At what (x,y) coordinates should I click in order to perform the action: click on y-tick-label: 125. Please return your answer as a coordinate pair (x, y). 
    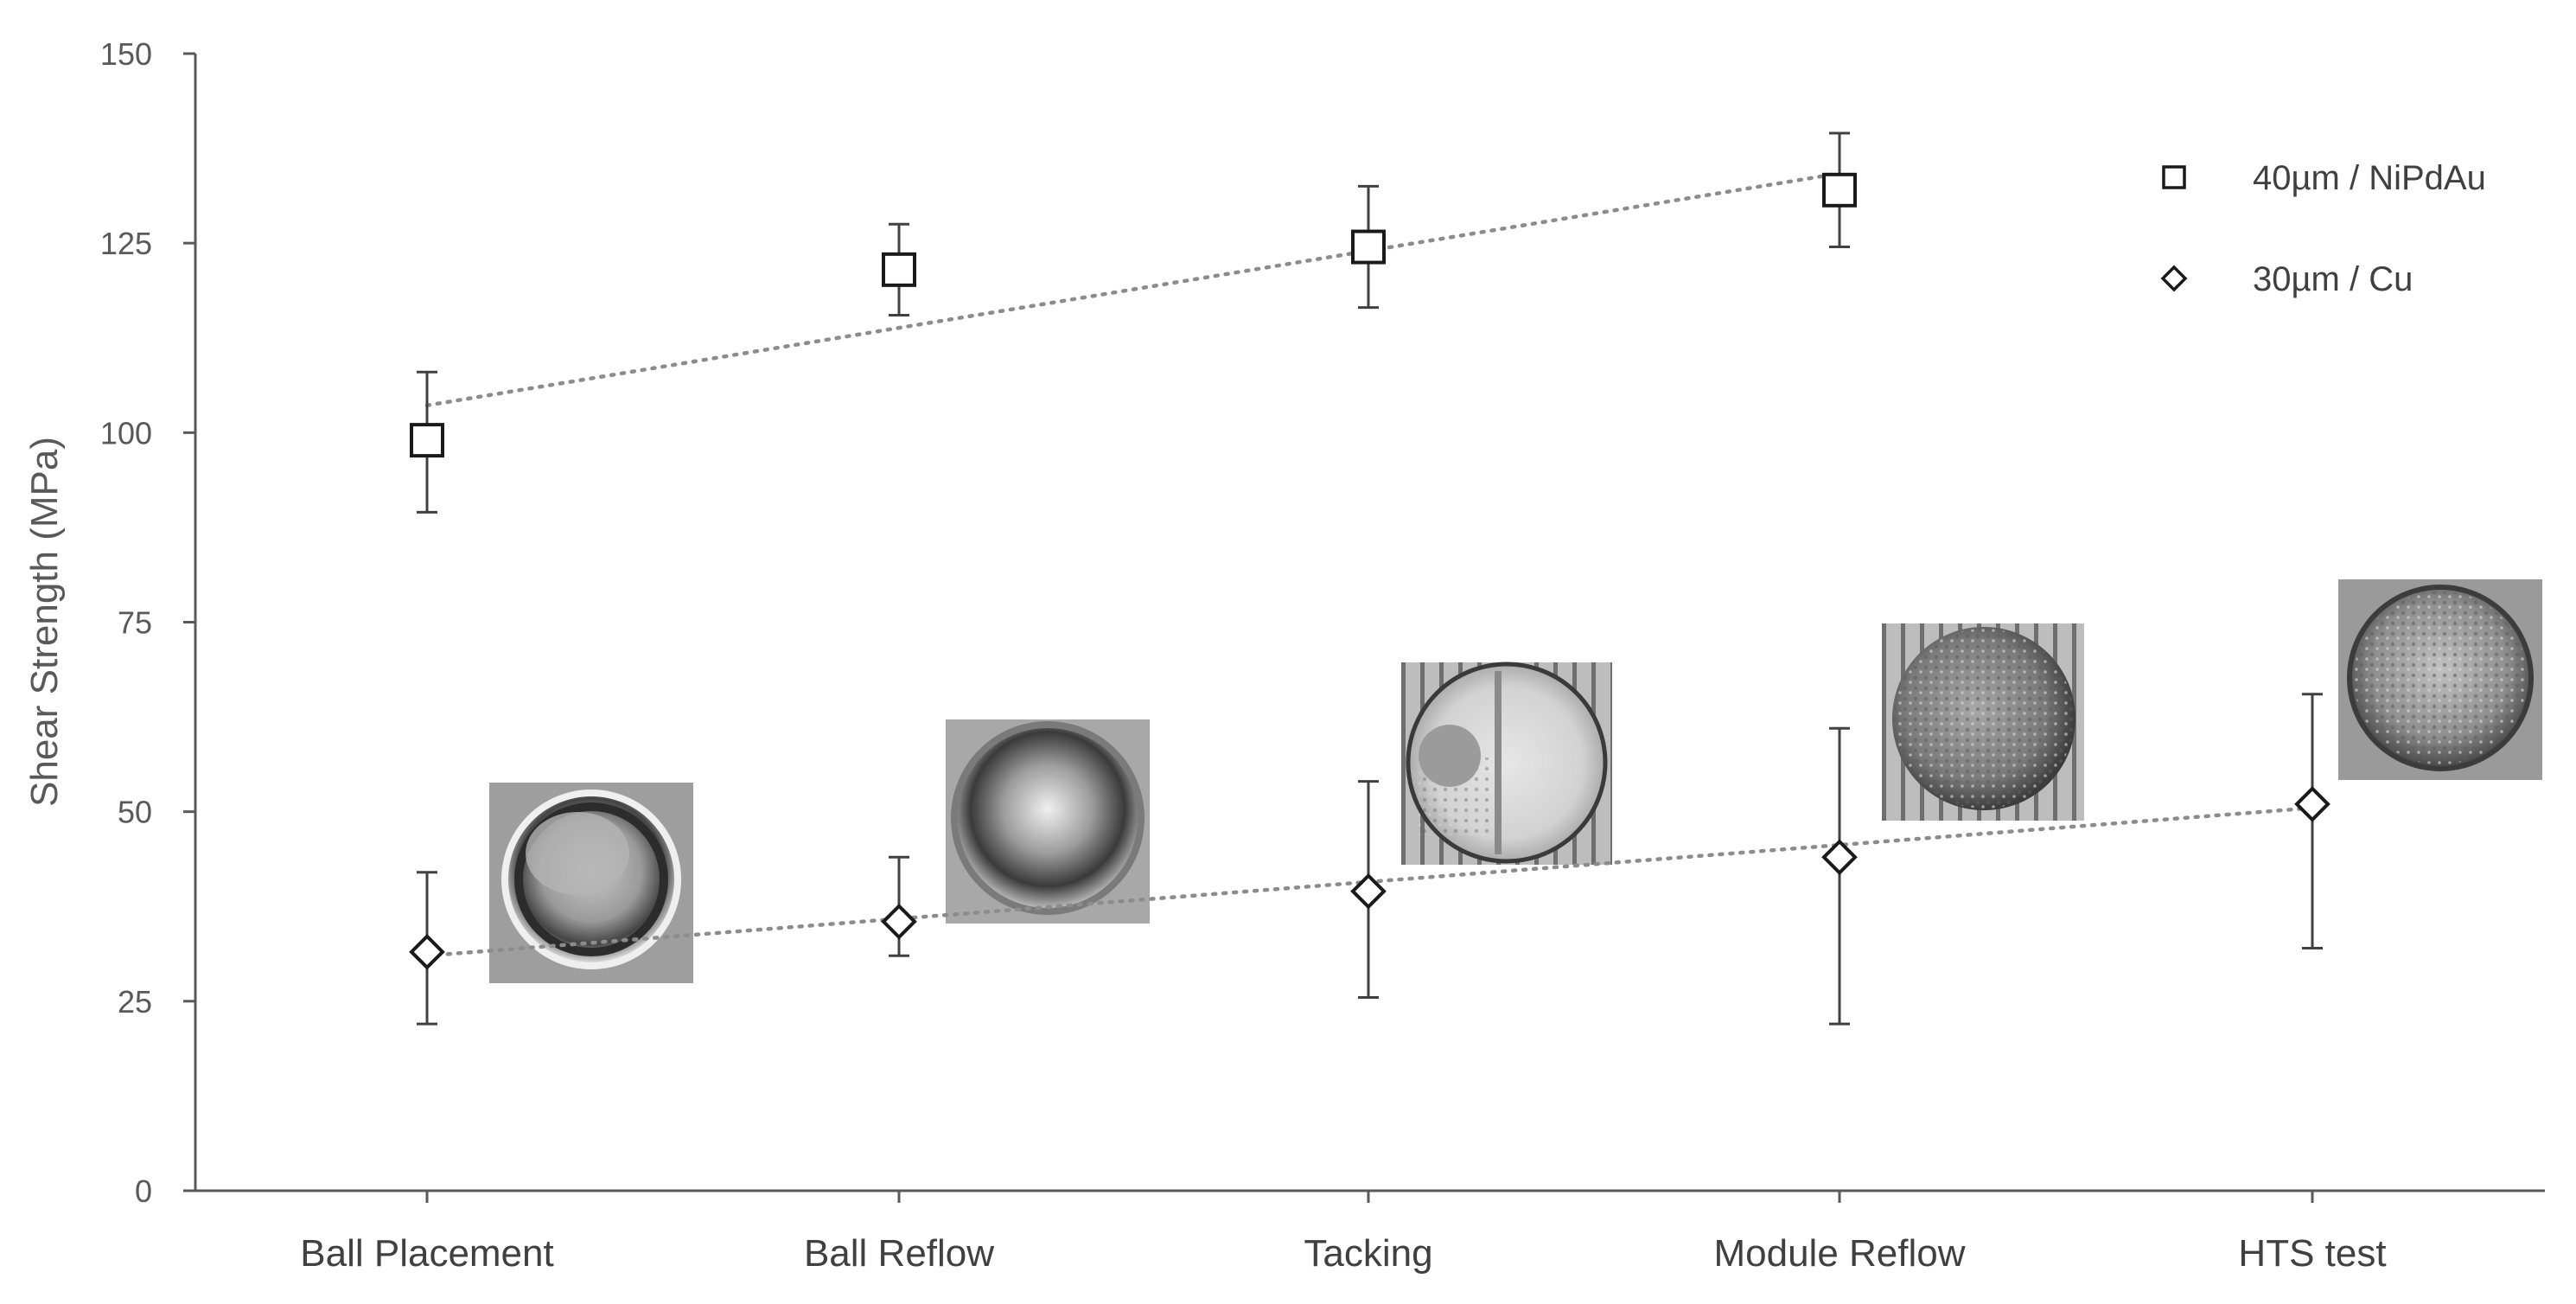
    Looking at the image, I should click on (126, 243).